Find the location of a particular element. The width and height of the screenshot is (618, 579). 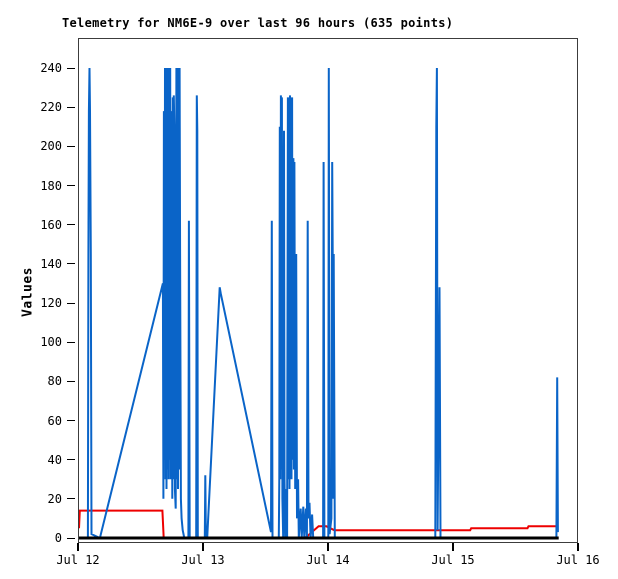

y-tick-label: 60 is located at coordinates (54, 420).